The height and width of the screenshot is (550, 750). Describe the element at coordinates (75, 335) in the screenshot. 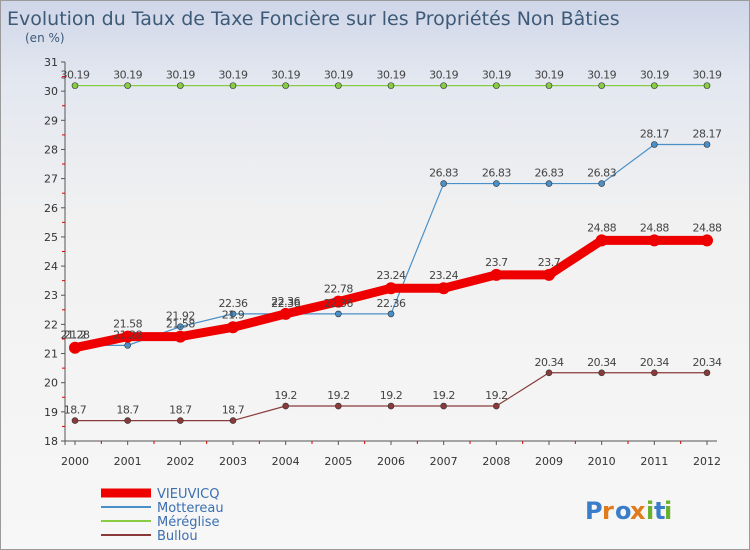

I see `data-label: 21.2` at that location.